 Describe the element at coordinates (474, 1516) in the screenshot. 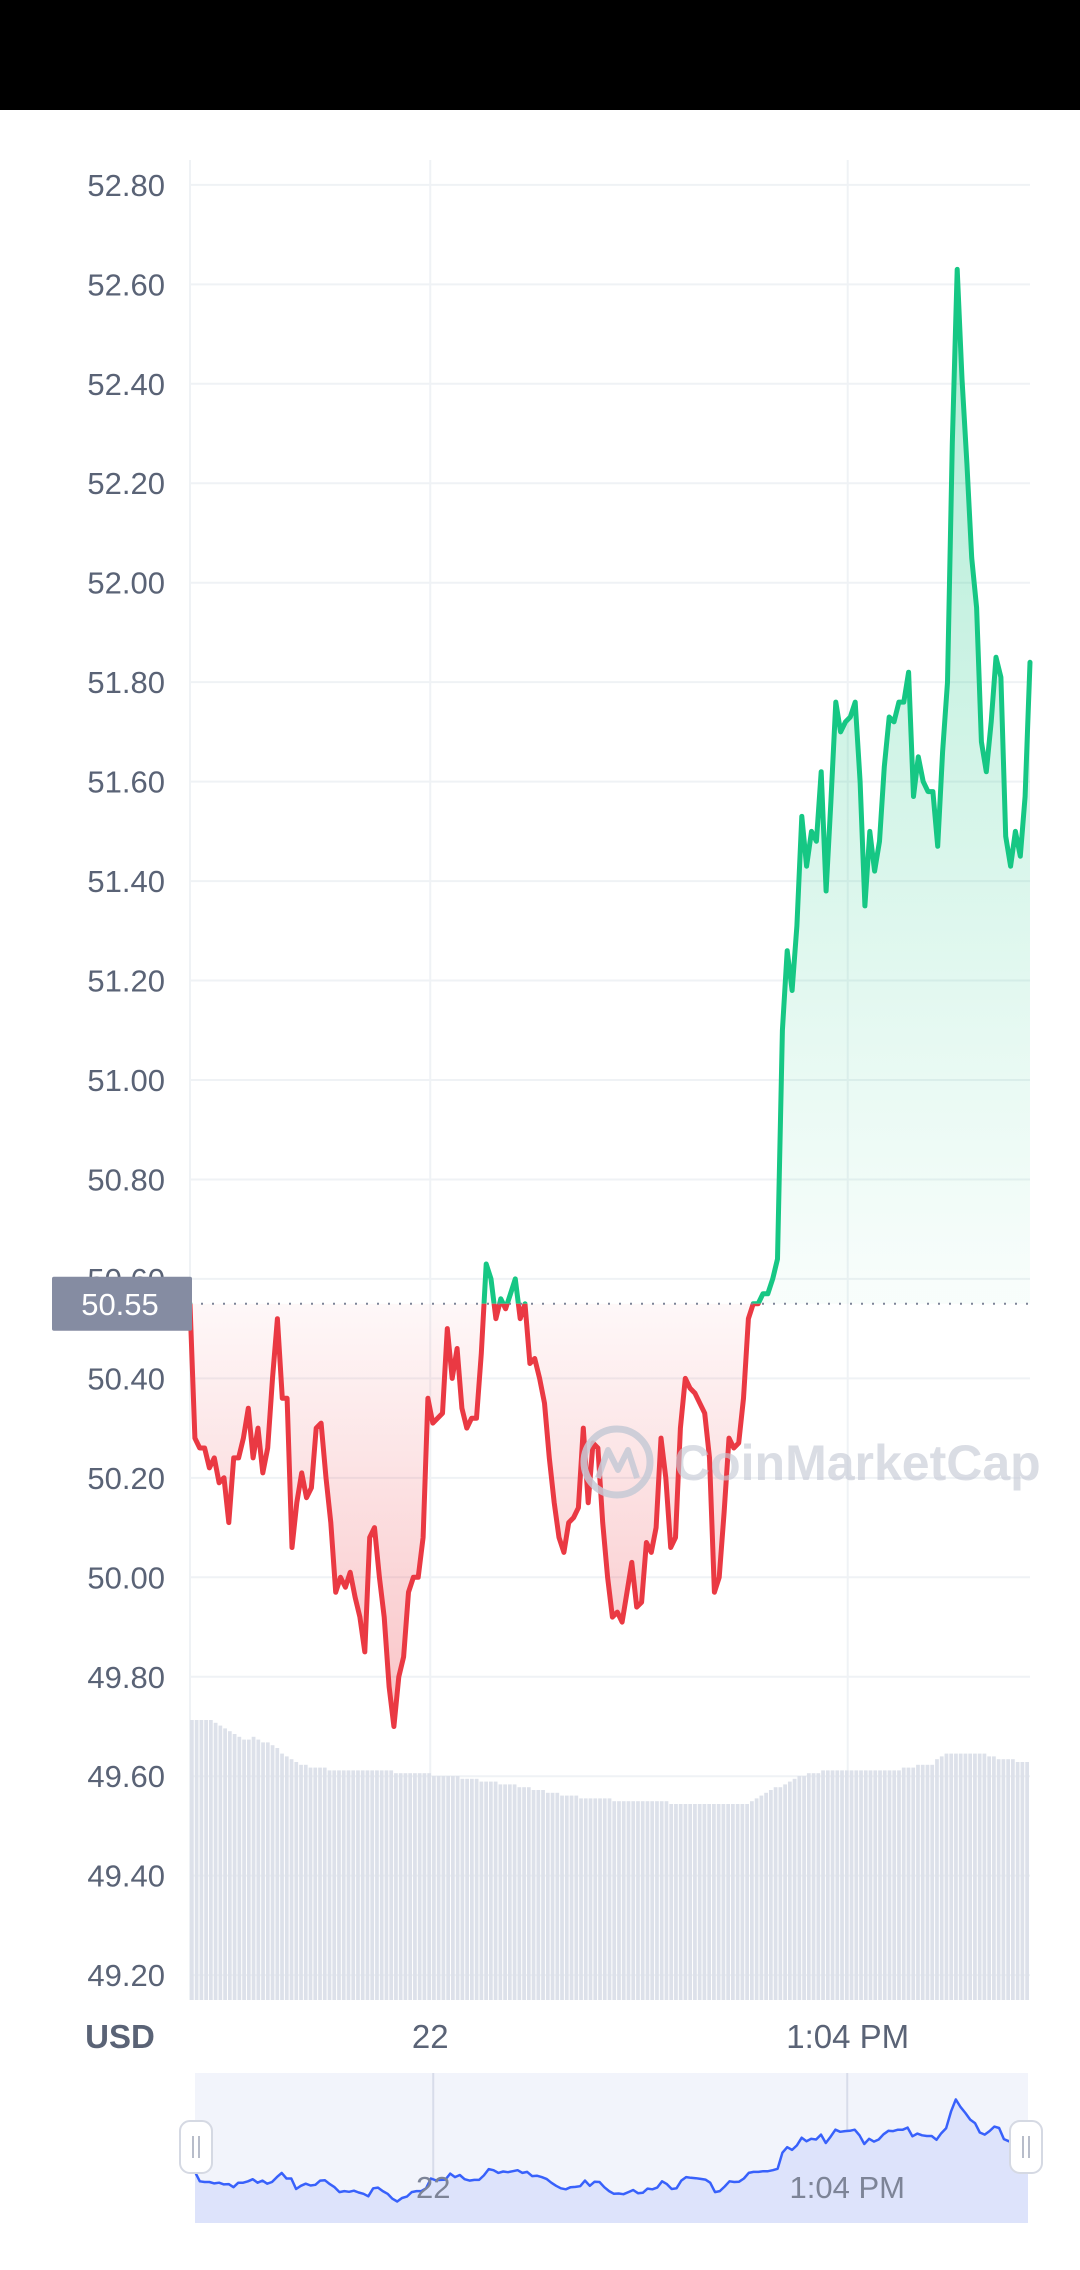

I see `price-line-below-baseline` at that location.